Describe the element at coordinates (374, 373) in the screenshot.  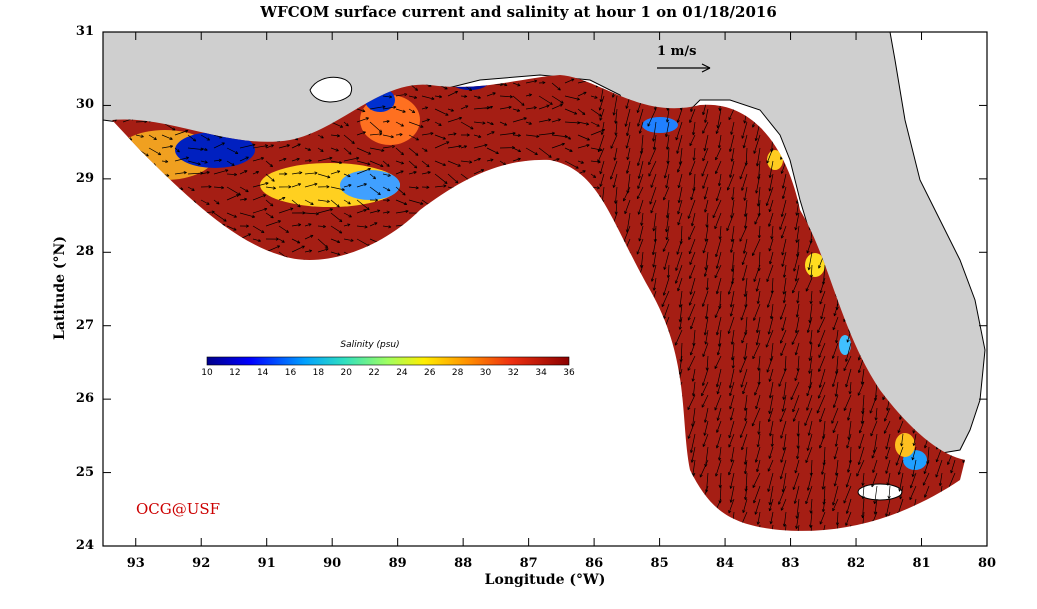
I see `colorbar-tick-label: 22` at that location.